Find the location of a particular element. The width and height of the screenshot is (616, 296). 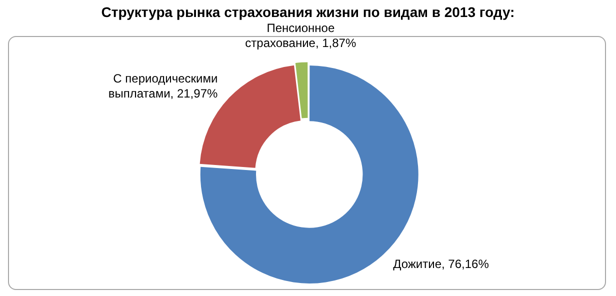

slice-label: Пенсионное страхование, 1,87% is located at coordinates (300, 35).